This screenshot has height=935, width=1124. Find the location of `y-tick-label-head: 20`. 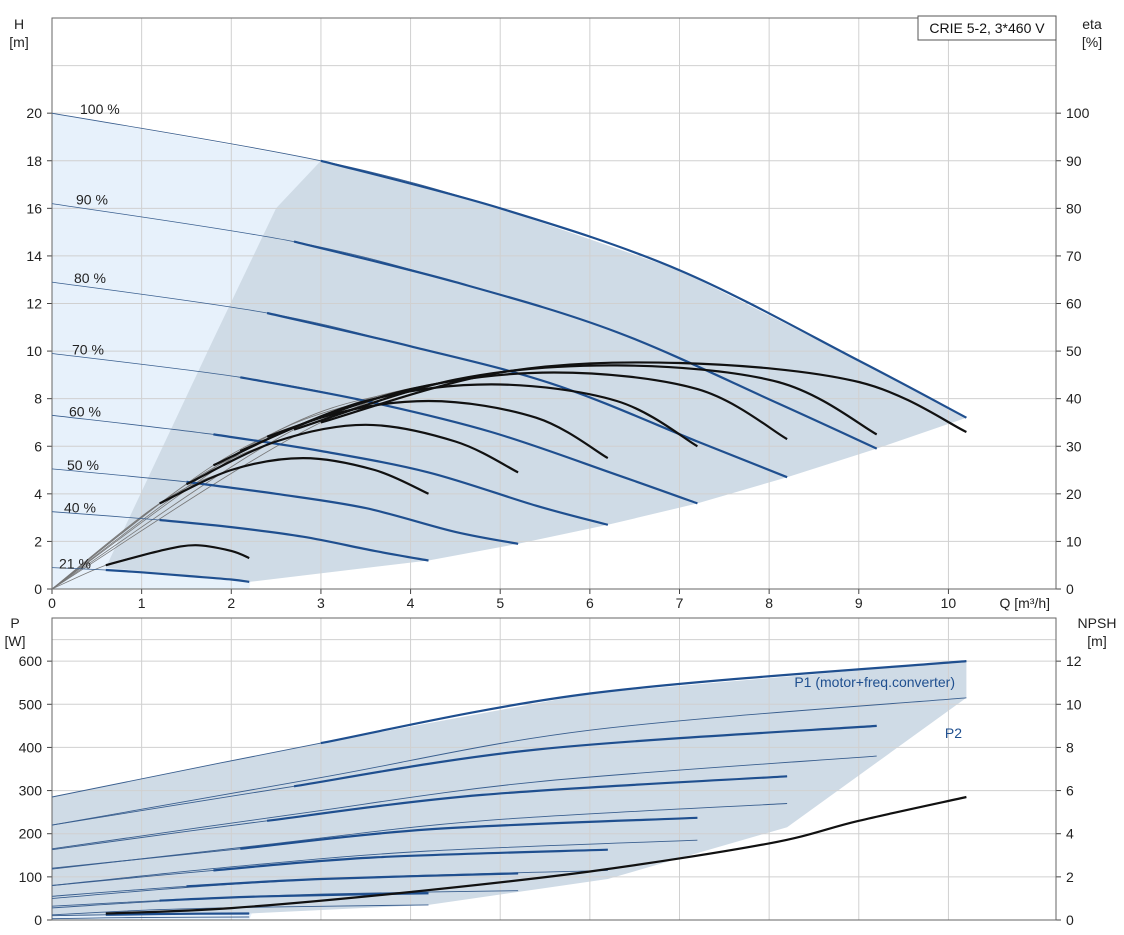

y-tick-label-head: 20 is located at coordinates (34, 113).